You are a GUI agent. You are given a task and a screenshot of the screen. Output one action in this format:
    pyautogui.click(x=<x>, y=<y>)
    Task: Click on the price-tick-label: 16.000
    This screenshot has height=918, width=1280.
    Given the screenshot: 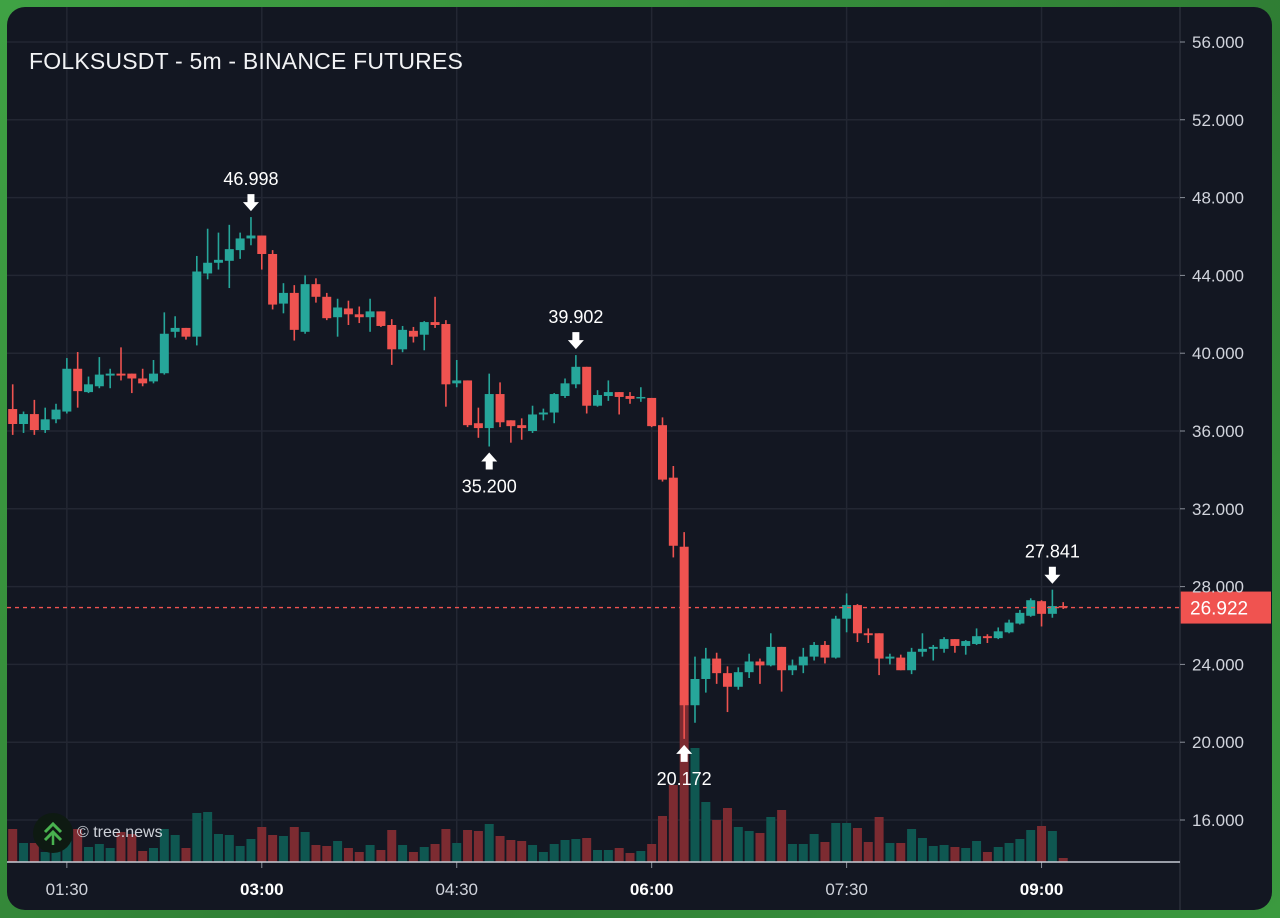 What is the action you would take?
    pyautogui.click(x=1218, y=820)
    